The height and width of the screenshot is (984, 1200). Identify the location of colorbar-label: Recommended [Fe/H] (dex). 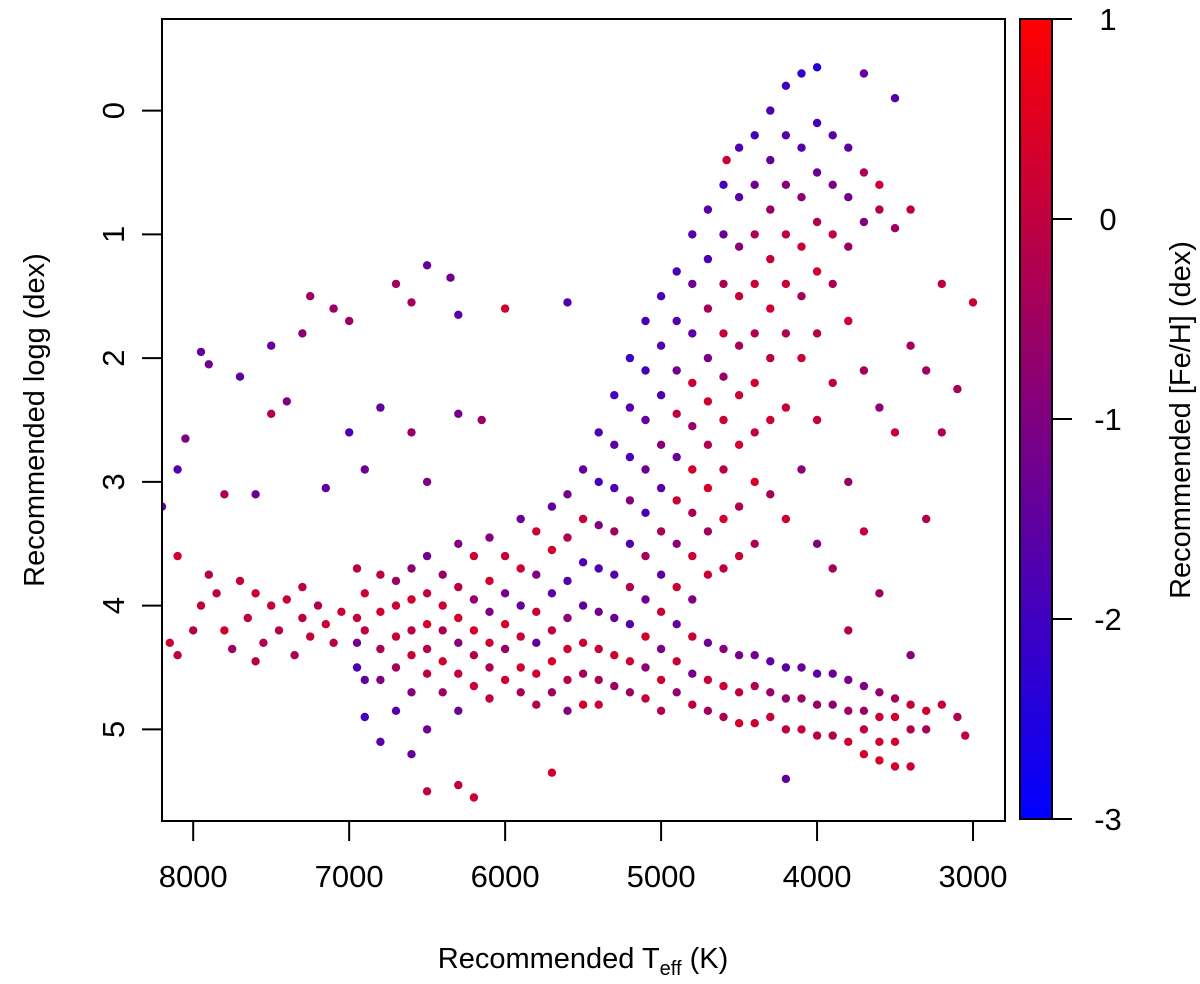
(1181, 420).